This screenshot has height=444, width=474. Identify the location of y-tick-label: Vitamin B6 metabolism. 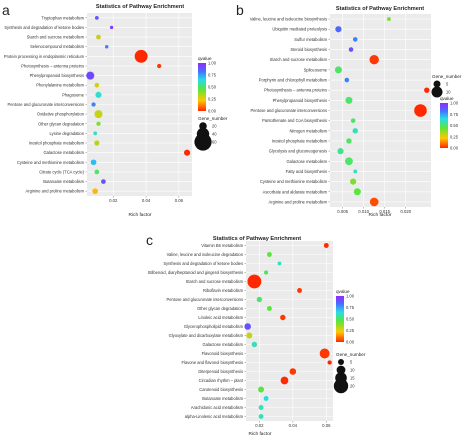
(222, 245).